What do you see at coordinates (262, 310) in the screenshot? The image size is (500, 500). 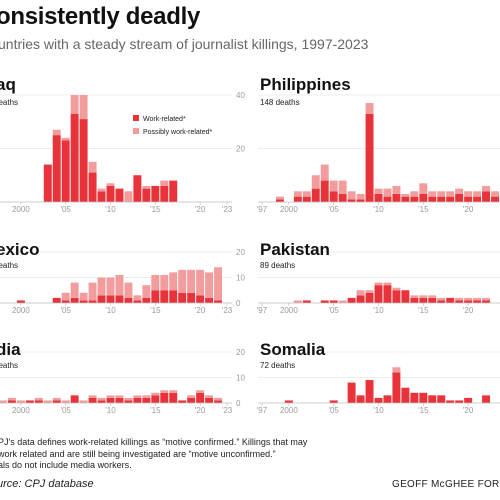 I see `x-tick-label: '97` at bounding box center [262, 310].